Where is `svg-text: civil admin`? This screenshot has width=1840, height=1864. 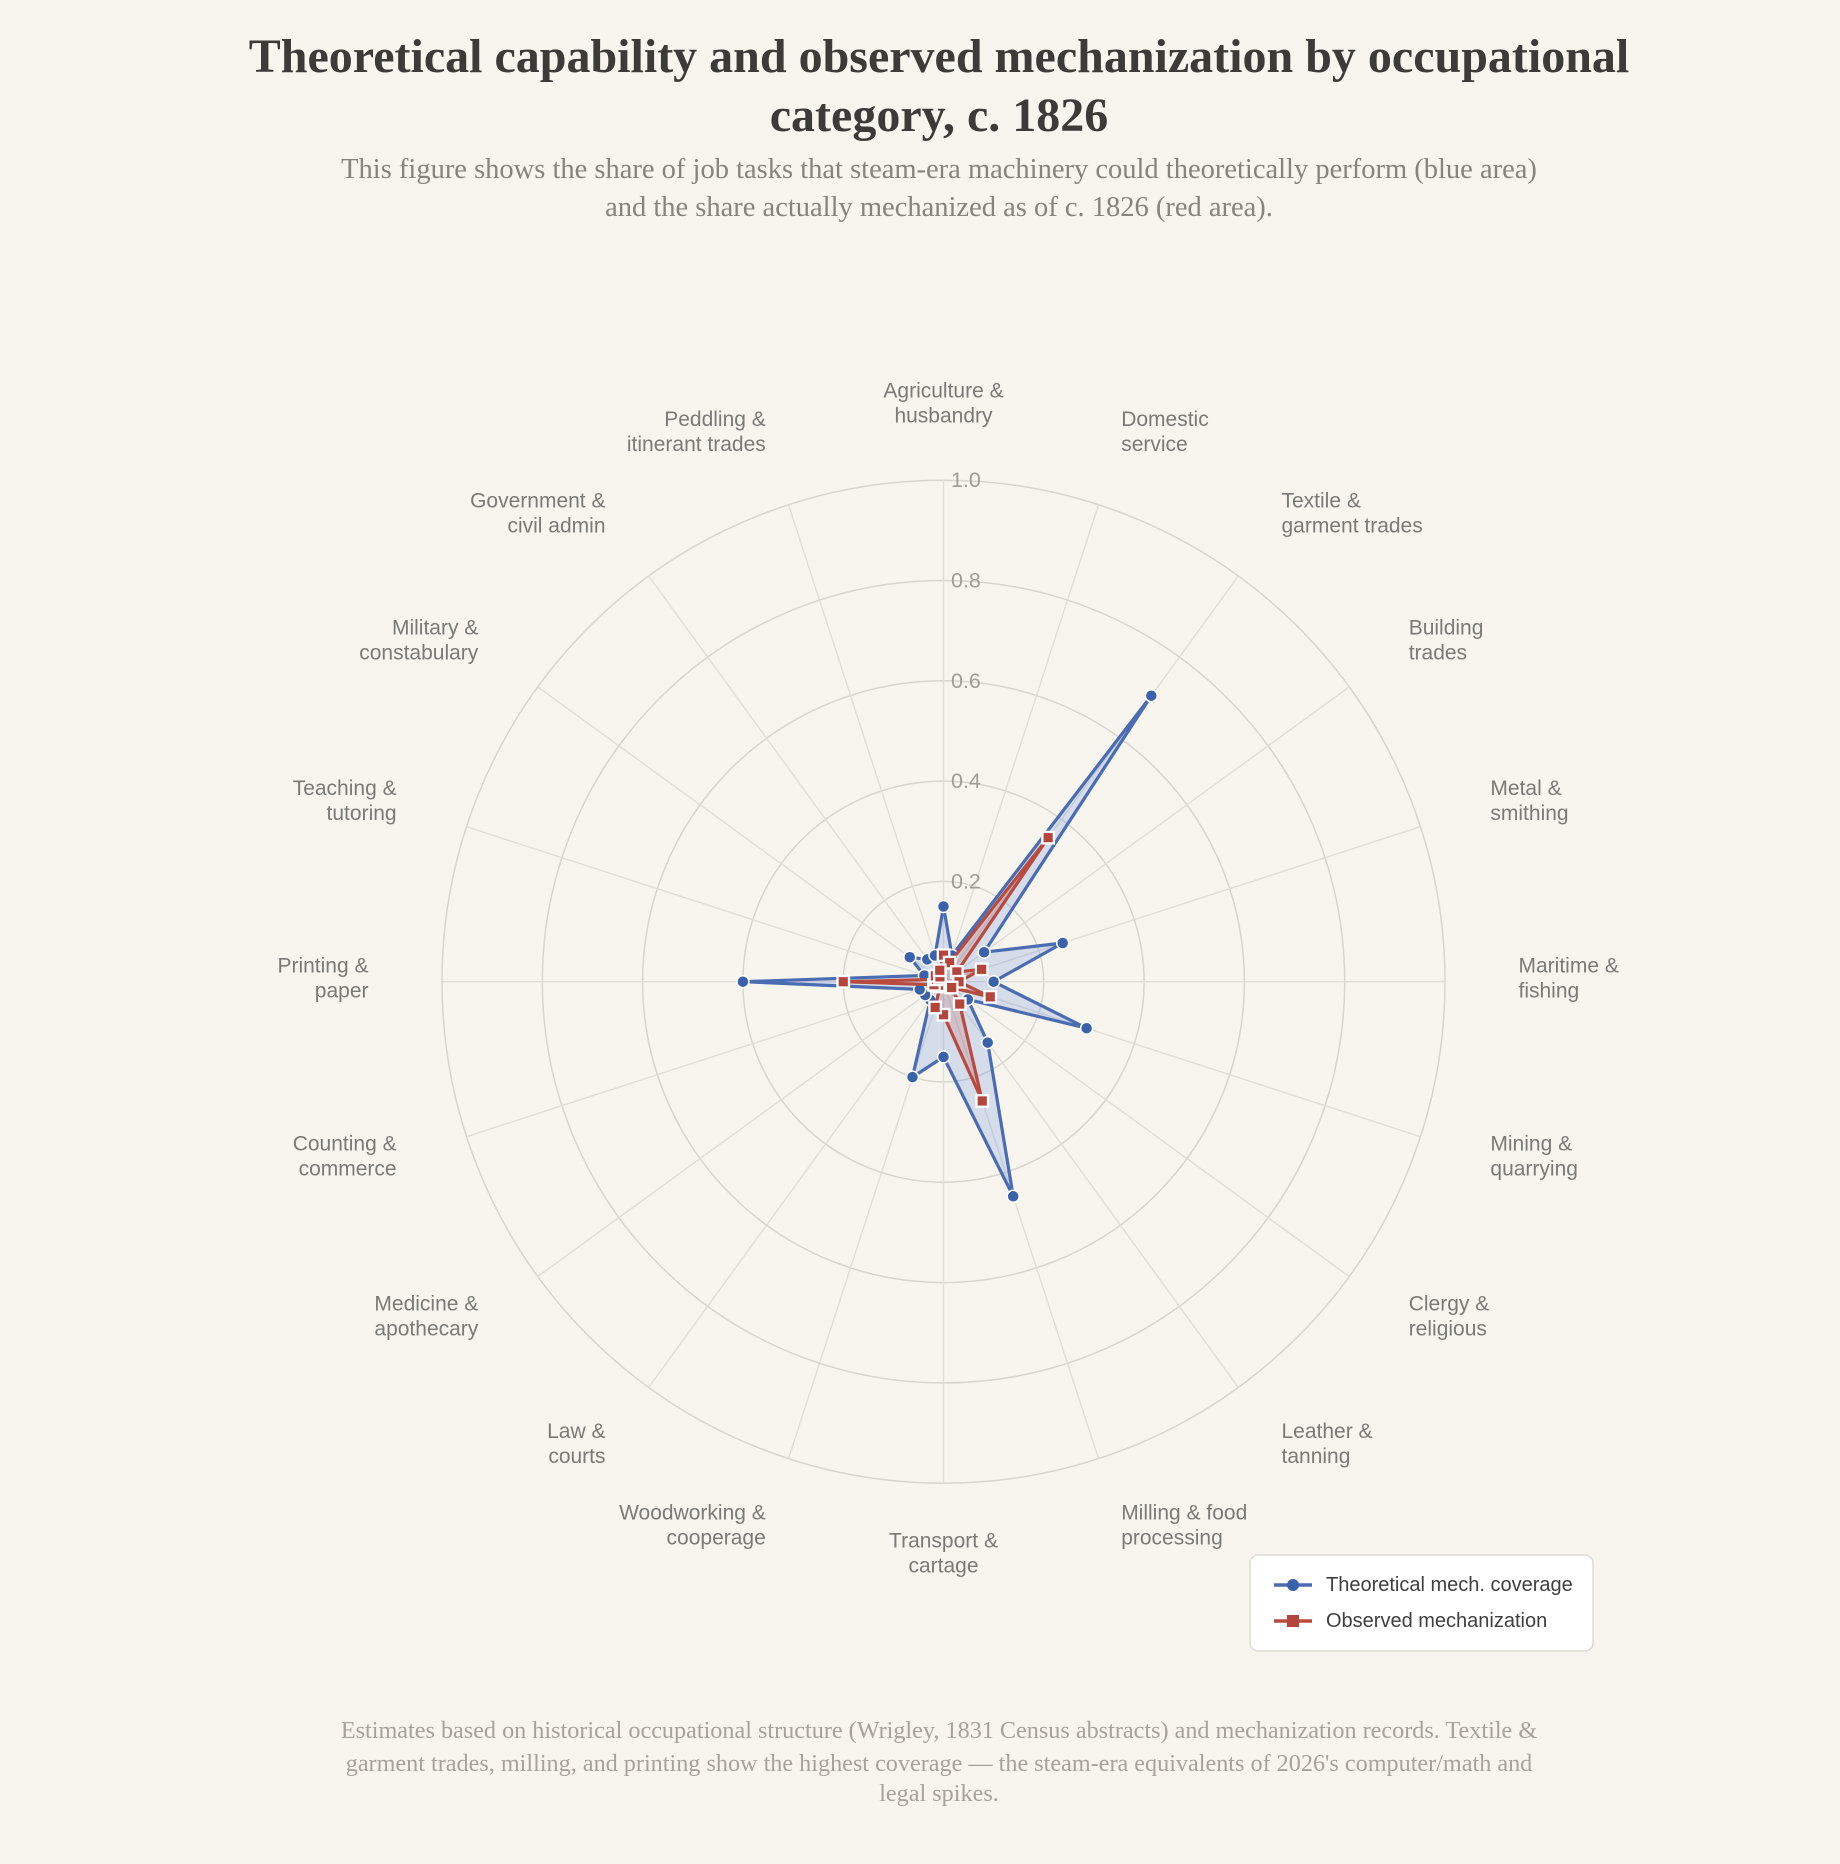
svg-text: civil admin is located at coordinates (556, 526).